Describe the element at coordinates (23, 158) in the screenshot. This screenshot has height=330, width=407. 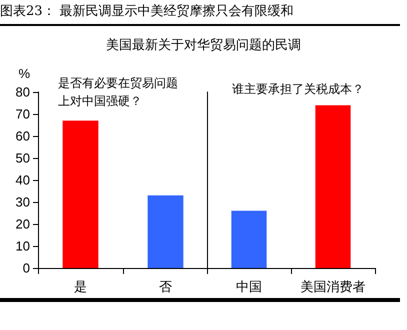
I see `y-tick-label: 50` at that location.